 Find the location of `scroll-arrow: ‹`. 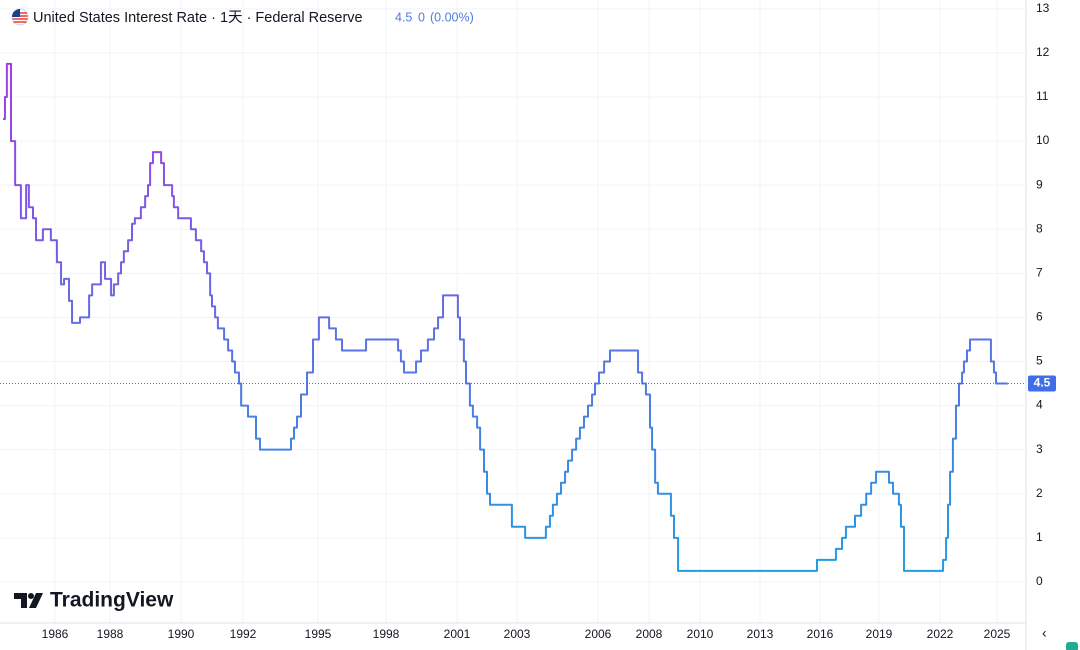

scroll-arrow: ‹ is located at coordinates (1044, 633).